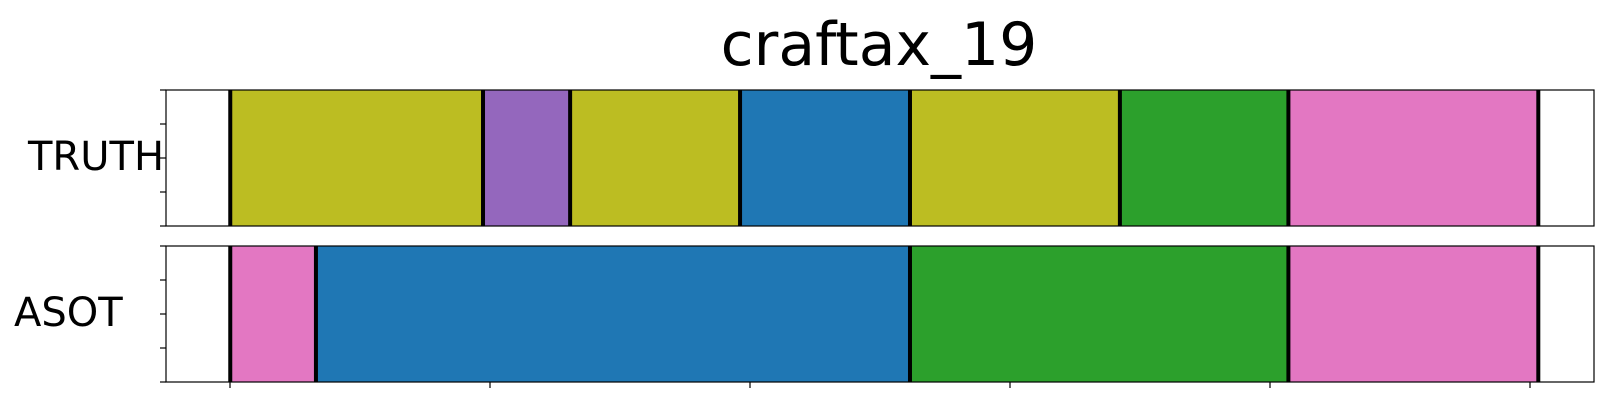 This screenshot has width=1600, height=400. Describe the element at coordinates (95, 157) in the screenshot. I see `row-label: TRUTH` at that location.